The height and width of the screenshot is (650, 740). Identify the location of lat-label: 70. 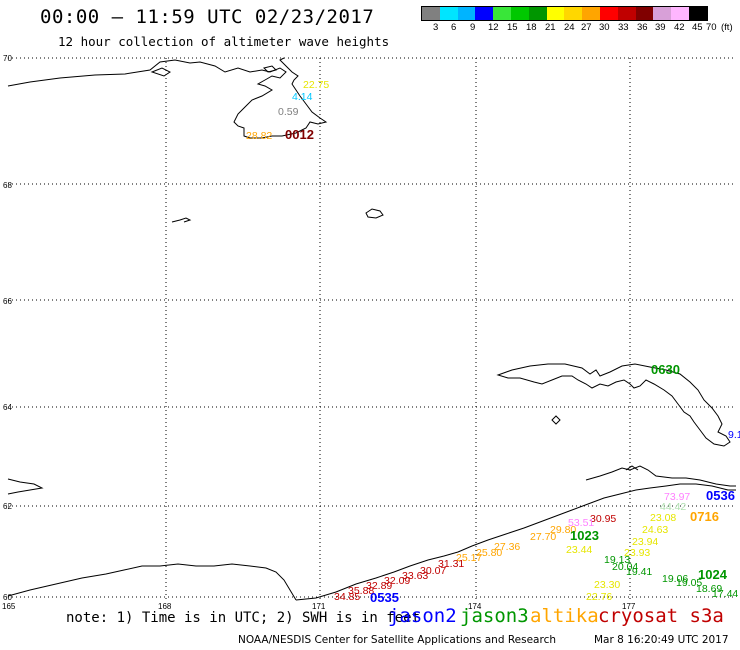
(7, 58).